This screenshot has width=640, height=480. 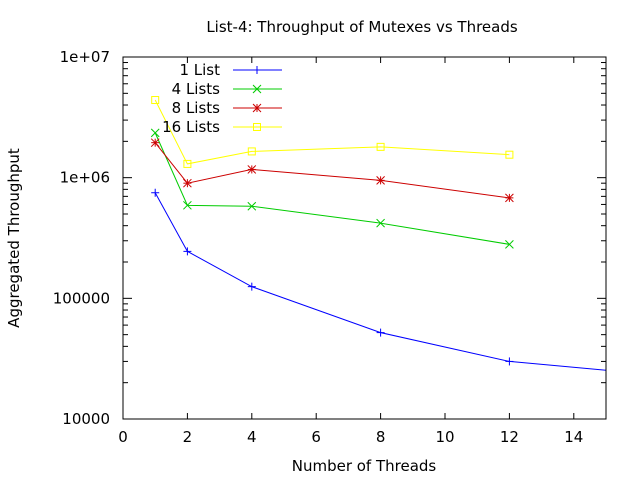 What do you see at coordinates (381, 437) in the screenshot?
I see `x-tick-label: 8` at bounding box center [381, 437].